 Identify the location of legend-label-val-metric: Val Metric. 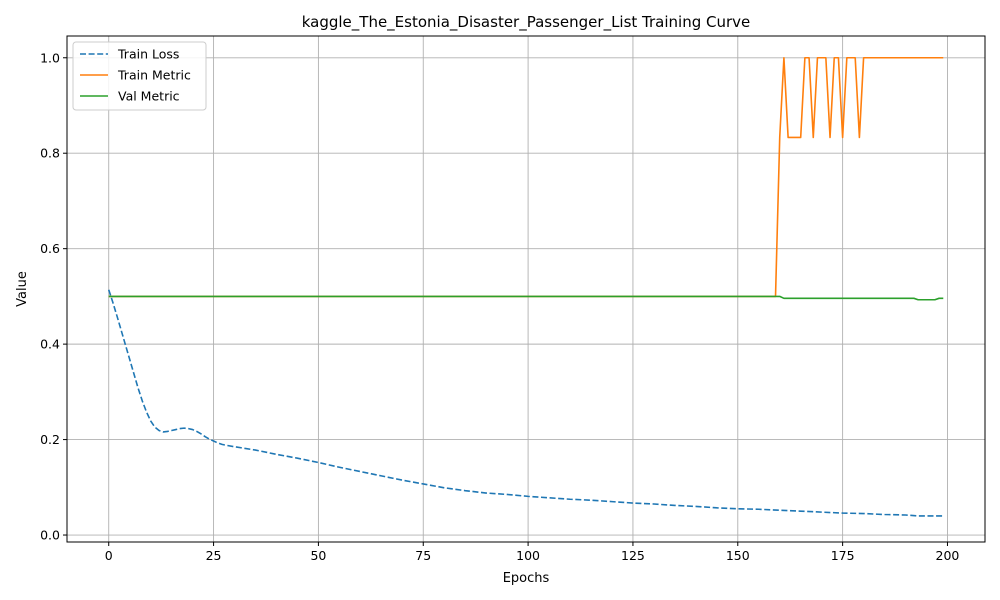
(149, 96).